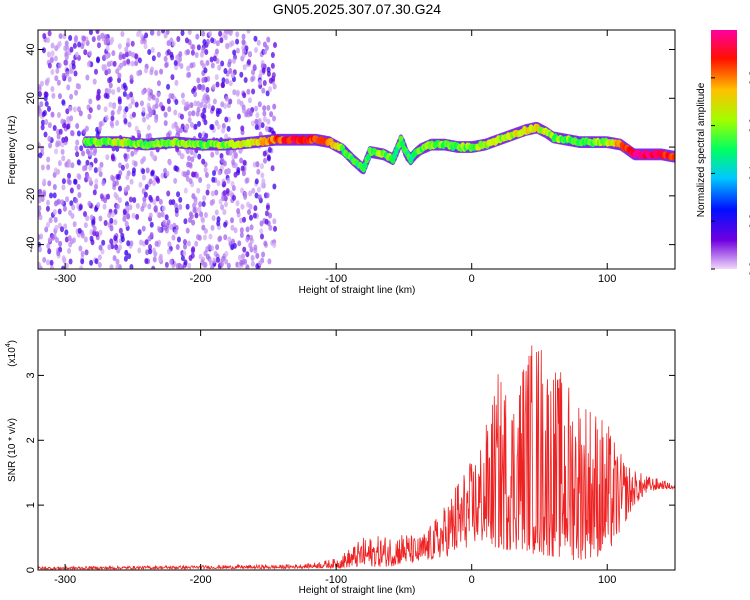  Describe the element at coordinates (31, 375) in the screenshot. I see `y-tick-label: 3` at that location.